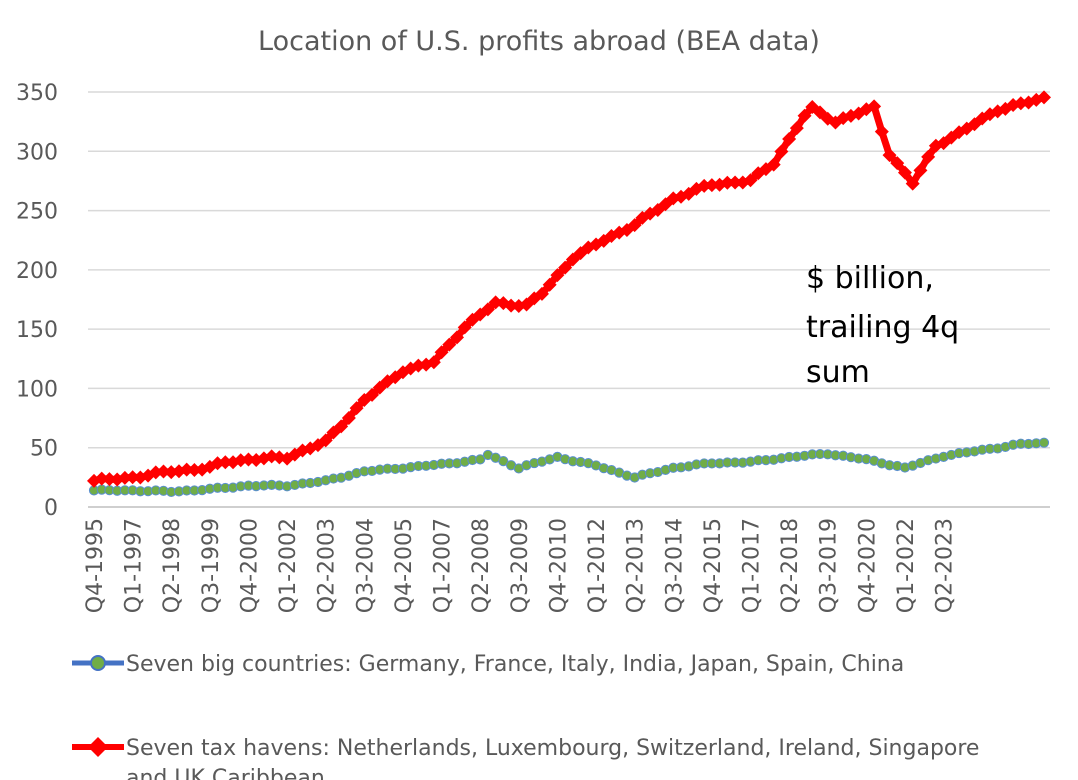  I want to click on x-tick-label: Q1-2017, so click(752, 565).